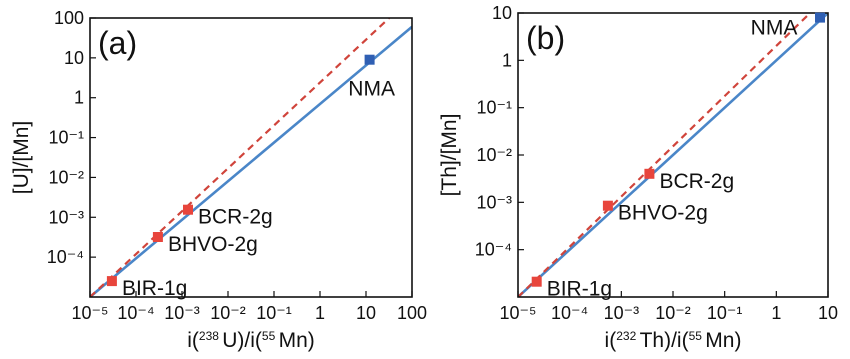 This screenshot has width=850, height=359. I want to click on panel-b-x-tick-label: 10, so click(828, 313).